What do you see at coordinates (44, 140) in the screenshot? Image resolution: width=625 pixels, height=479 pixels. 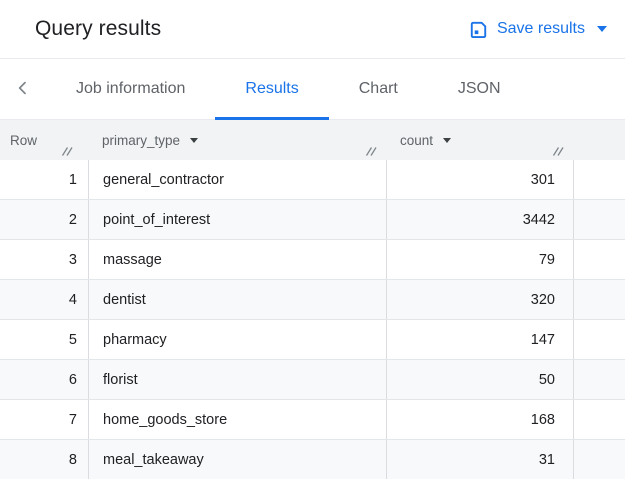 I see `column-header-row: Row` at bounding box center [44, 140].